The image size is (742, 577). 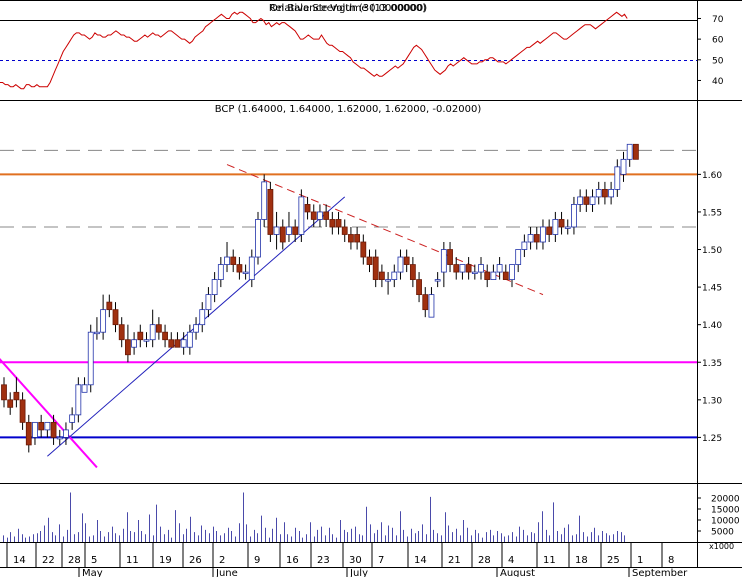 I want to click on rsi-tick-label: 40, so click(x=718, y=82).